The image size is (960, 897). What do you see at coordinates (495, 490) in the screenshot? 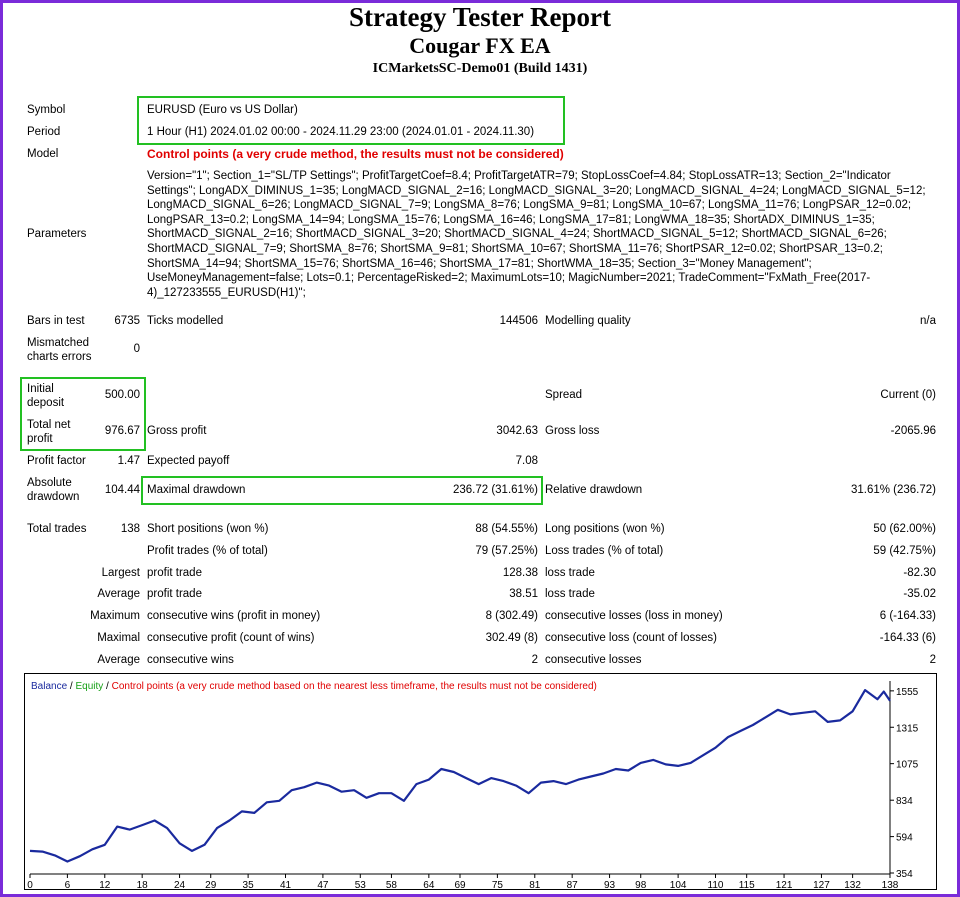
I see `maximal-drawdown-value: 236.72 (31.61%)` at bounding box center [495, 490].